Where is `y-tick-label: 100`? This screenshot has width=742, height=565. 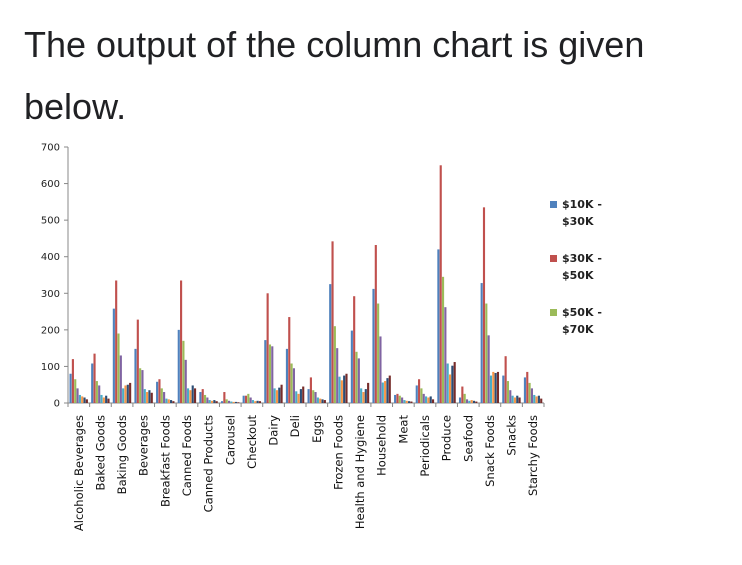
y-tick-label: 100 is located at coordinates (50, 367).